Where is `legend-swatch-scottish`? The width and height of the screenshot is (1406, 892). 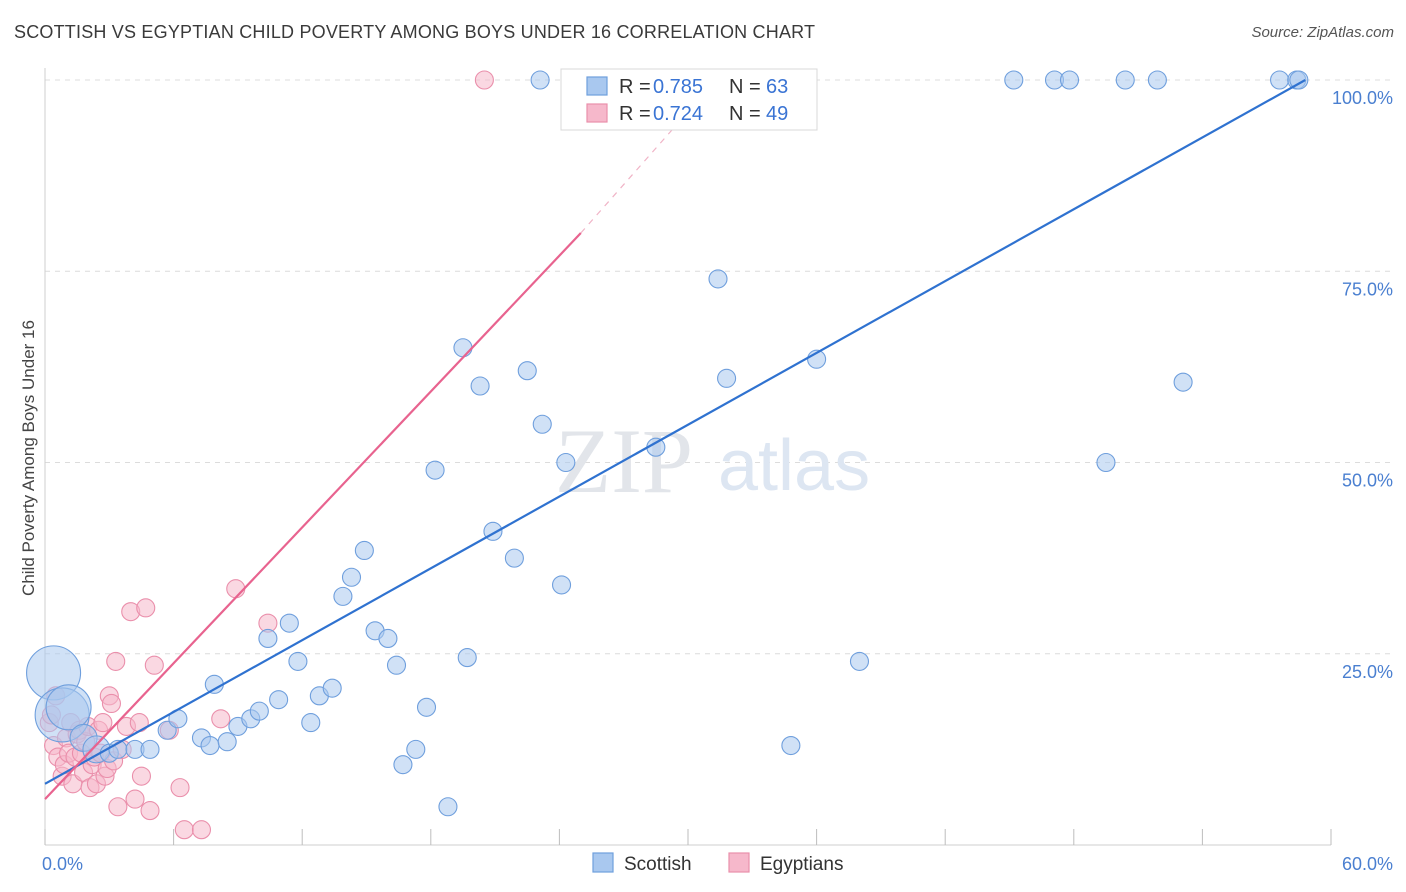
legend-swatch-scottish is located at coordinates (597, 86).